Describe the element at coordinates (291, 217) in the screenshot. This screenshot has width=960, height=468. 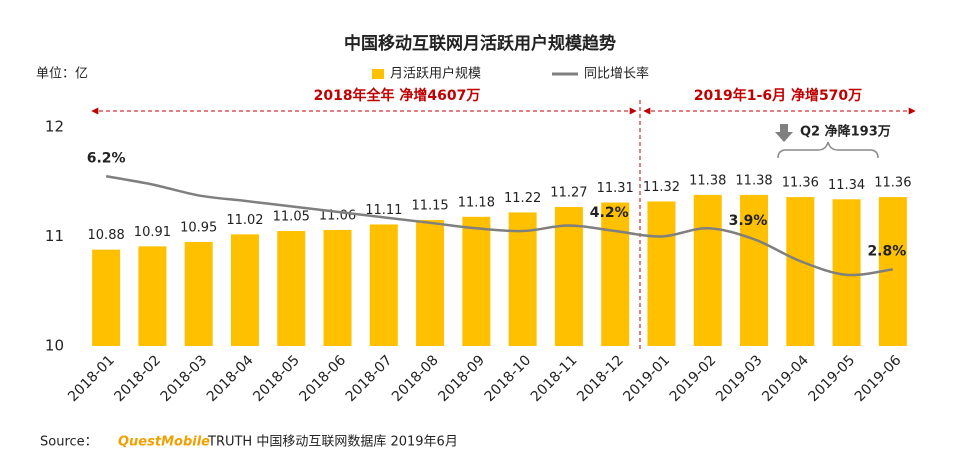
I see `bar-value-label: 11.05` at that location.